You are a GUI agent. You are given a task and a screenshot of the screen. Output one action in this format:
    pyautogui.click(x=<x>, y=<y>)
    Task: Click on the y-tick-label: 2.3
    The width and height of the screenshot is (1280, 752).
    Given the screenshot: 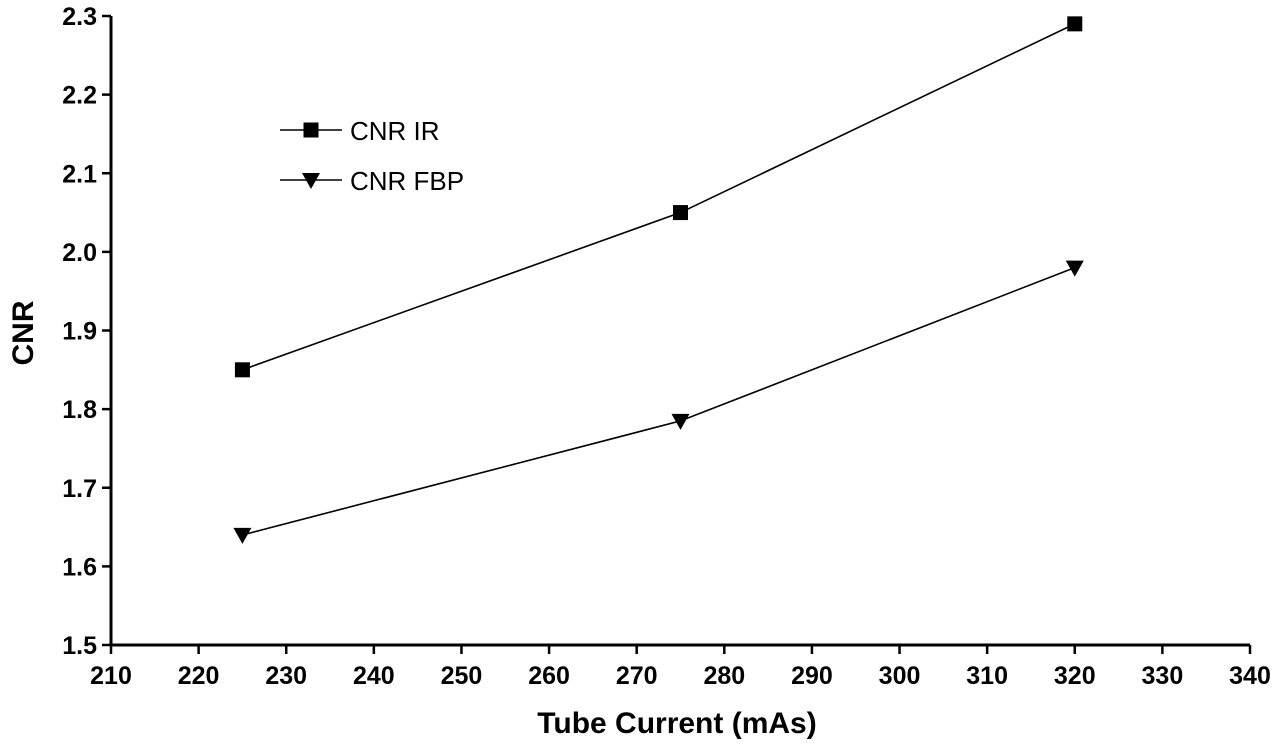 What is the action you would take?
    pyautogui.click(x=79, y=17)
    